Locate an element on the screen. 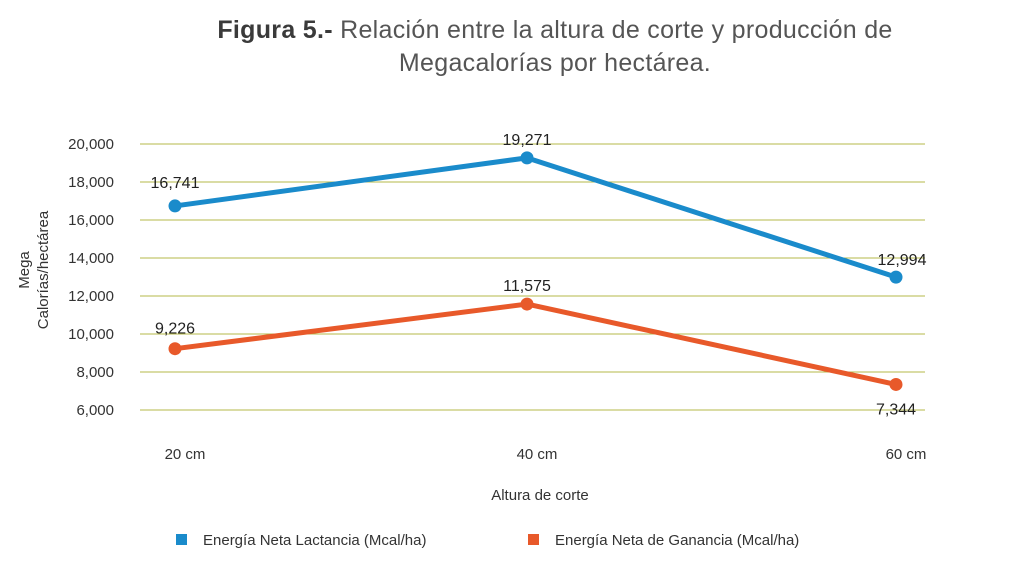 The image size is (1024, 571). y-tick-label: 18,000 is located at coordinates (91, 182).